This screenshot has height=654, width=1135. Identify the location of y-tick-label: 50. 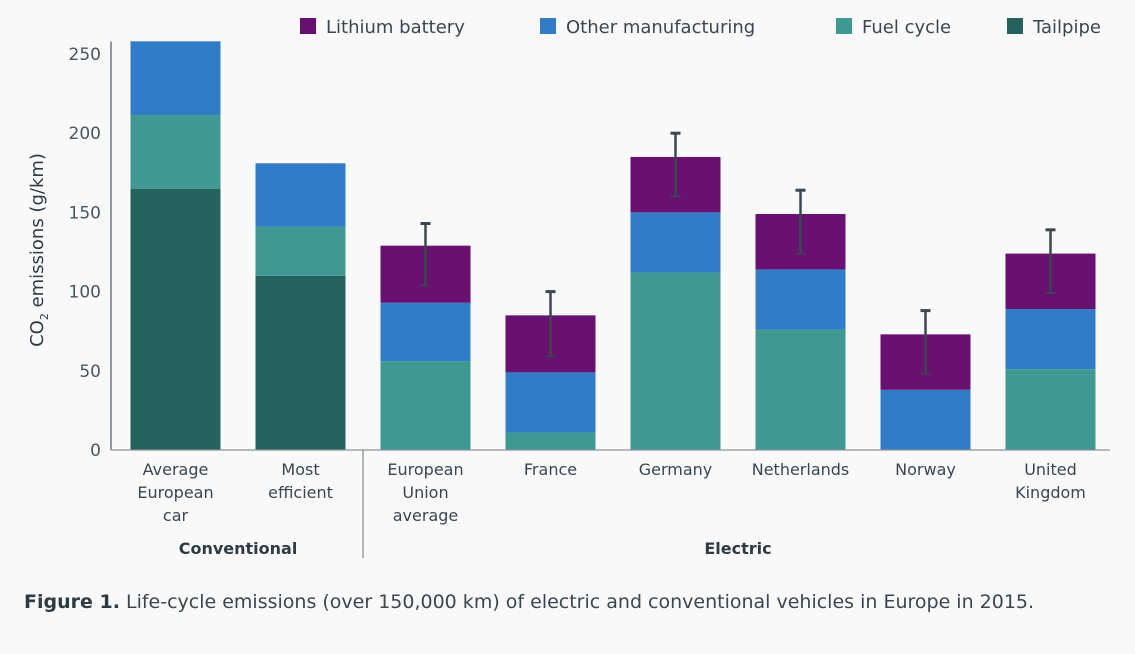
(90, 372).